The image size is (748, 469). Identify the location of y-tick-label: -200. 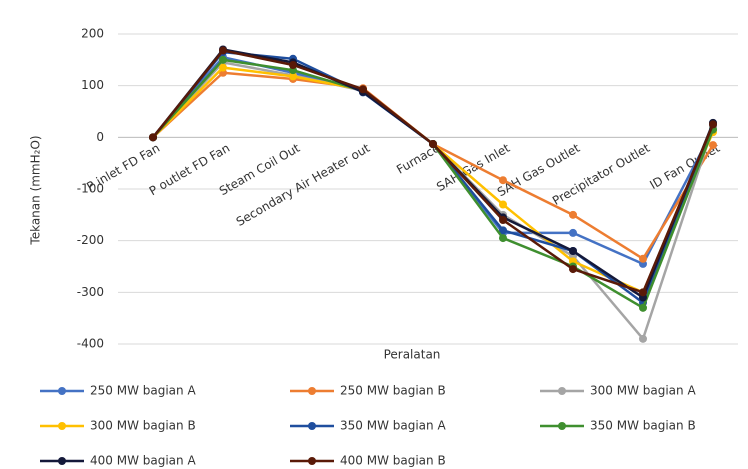
(90, 240).